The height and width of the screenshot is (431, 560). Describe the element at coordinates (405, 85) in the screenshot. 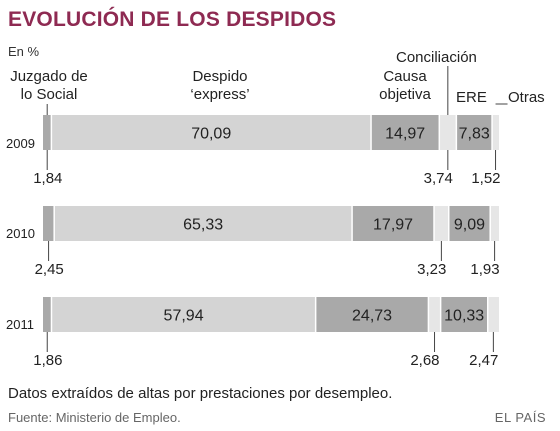

I see `legend-label-causa-objetiva: Causa objetiva` at that location.